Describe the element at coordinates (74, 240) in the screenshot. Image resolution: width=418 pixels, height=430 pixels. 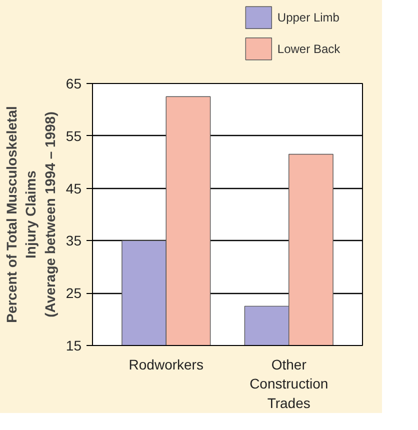
I see `y-tick-label: 35` at that location.